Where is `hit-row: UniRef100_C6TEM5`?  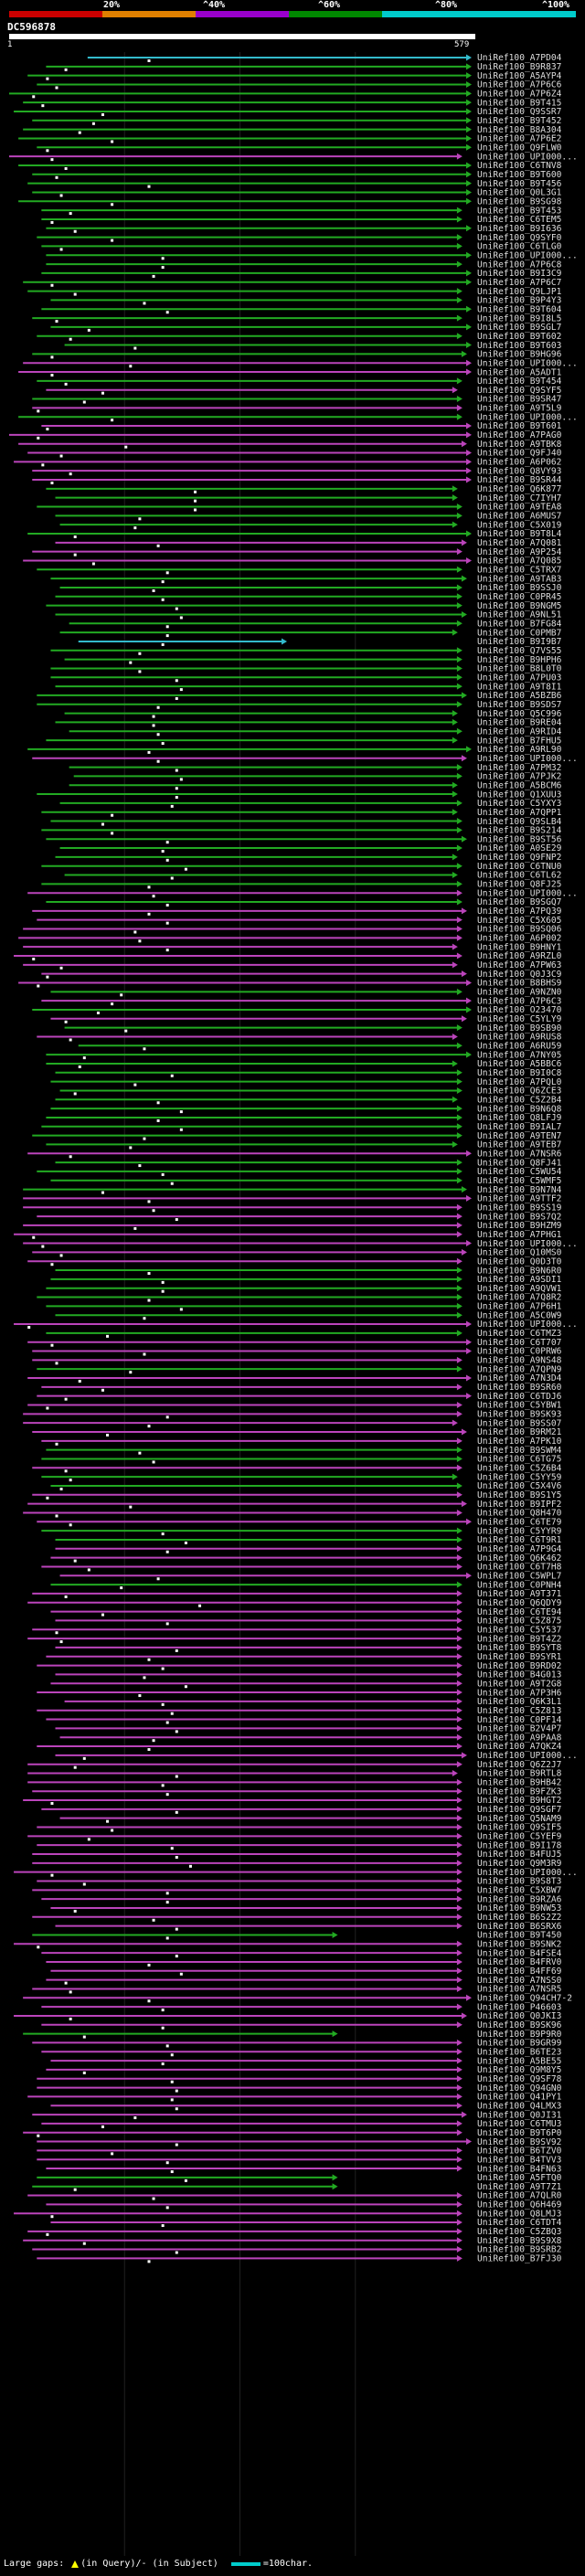 hit-row: UniRef100_C6TEM5 is located at coordinates (301, 220).